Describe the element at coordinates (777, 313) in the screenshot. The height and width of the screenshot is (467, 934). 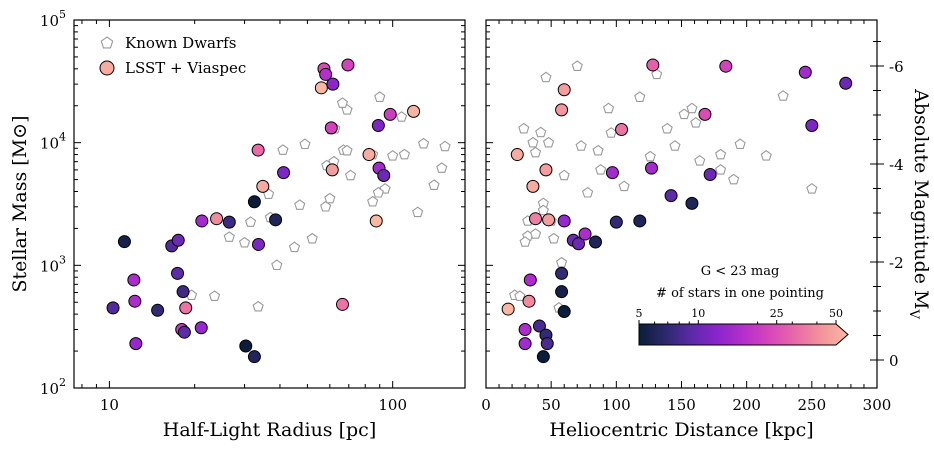
I see `colorbar-tick-label: 25` at that location.